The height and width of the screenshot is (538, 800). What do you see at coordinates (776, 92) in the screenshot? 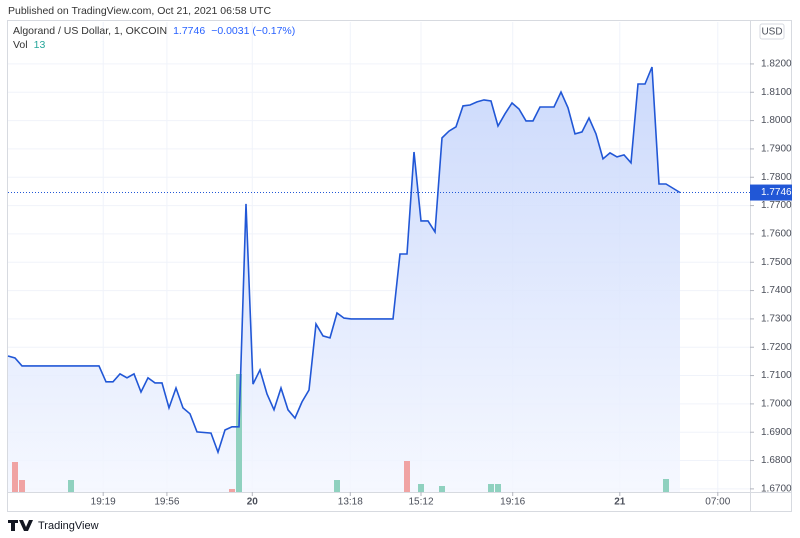
I see `y-tick-label: 1.8100` at bounding box center [776, 92].